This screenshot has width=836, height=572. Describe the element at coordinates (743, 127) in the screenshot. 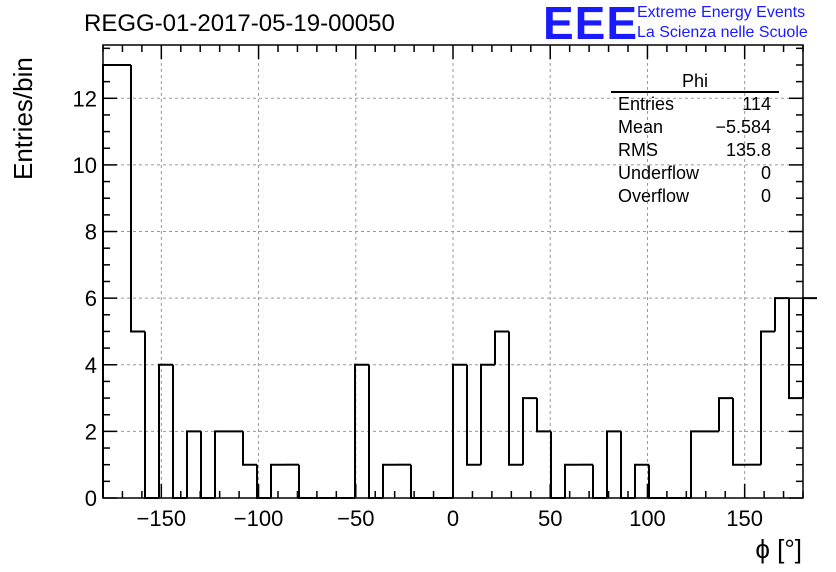

I see `stats-value: −5.584` at that location.